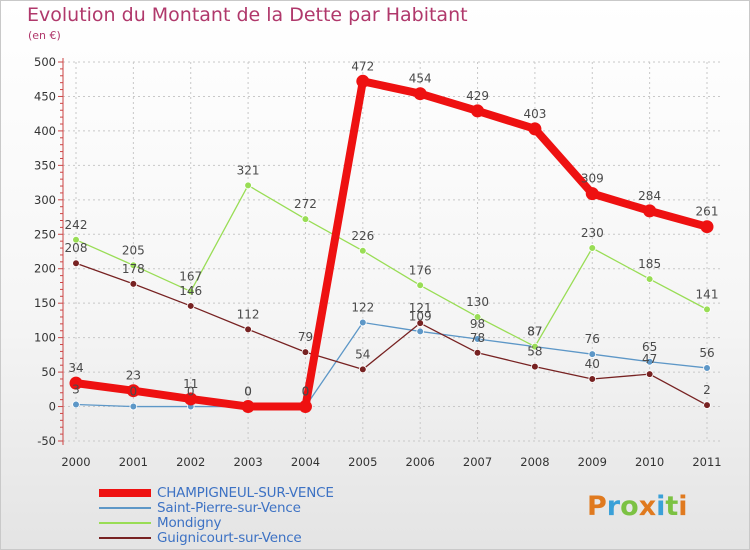 The width and height of the screenshot is (750, 550). What do you see at coordinates (76, 389) in the screenshot?
I see `data-label: 3` at bounding box center [76, 389].